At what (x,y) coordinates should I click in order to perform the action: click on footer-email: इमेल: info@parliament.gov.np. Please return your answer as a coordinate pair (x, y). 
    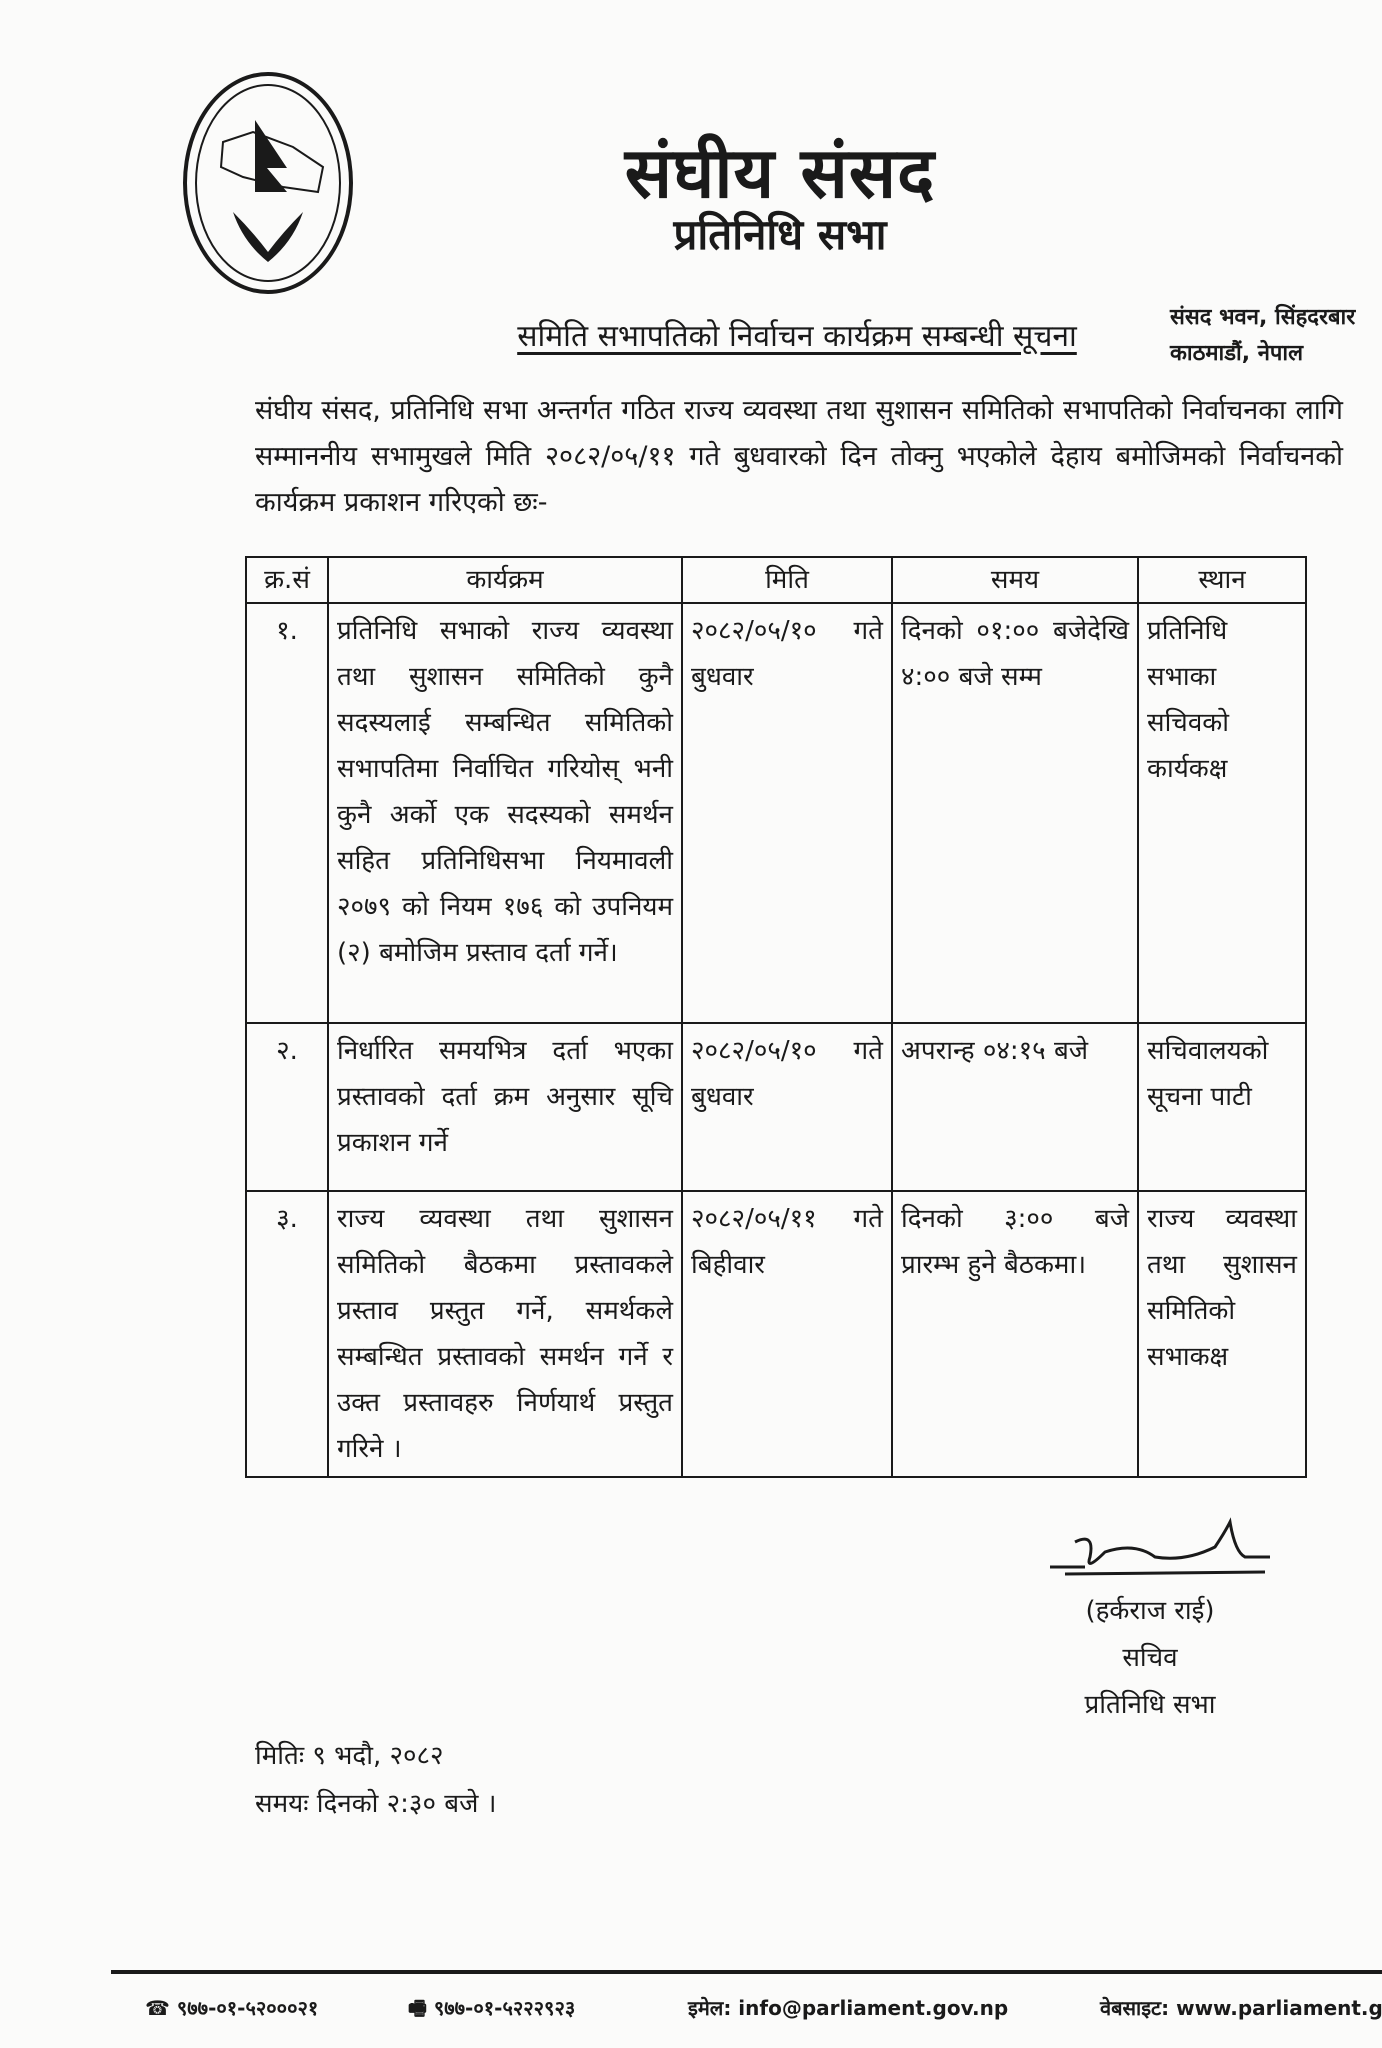
    Looking at the image, I should click on (848, 2008).